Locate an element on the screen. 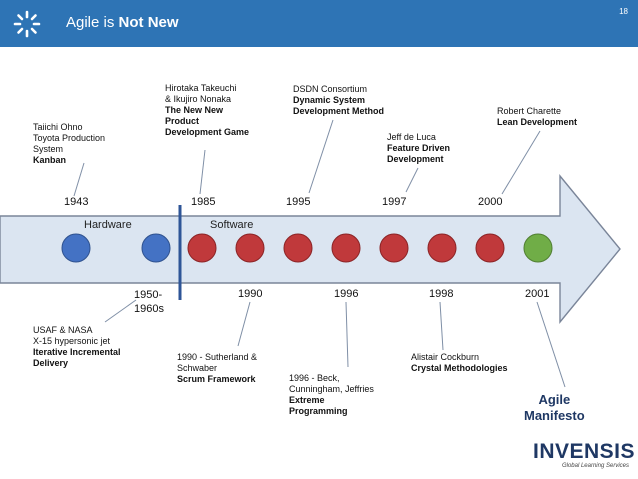  software-dot-1997 is located at coordinates (394, 248).